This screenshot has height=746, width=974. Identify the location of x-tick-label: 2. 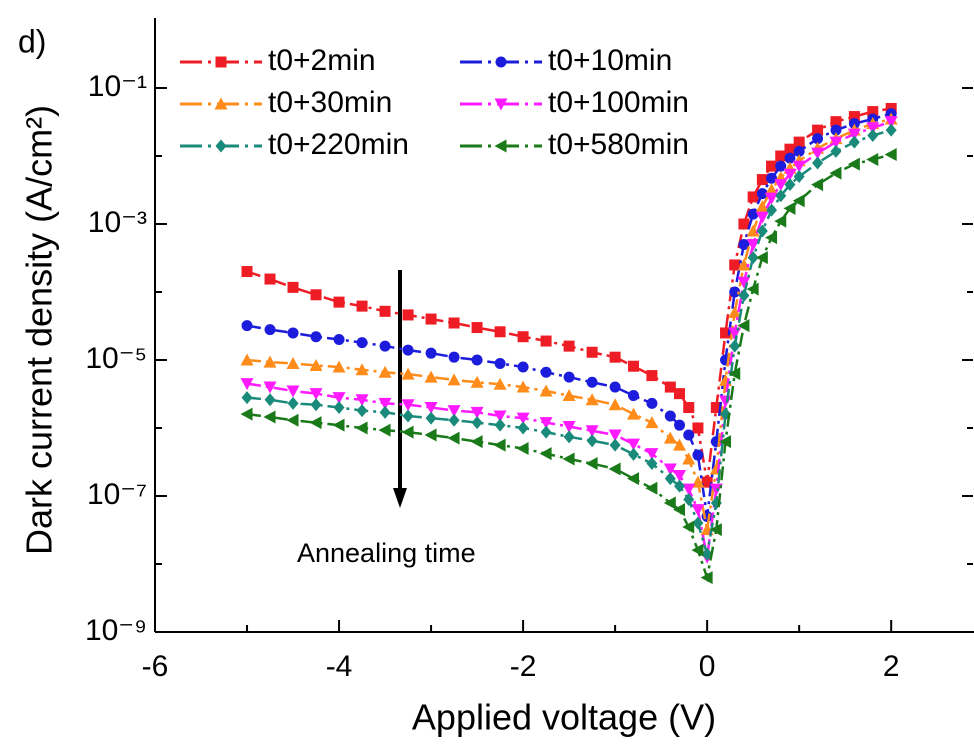
(891, 666).